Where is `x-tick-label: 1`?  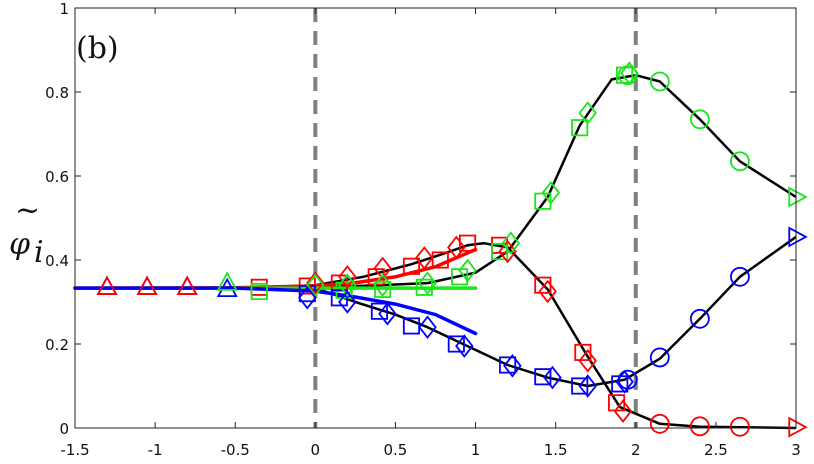
x-tick-label: 1 is located at coordinates (476, 450).